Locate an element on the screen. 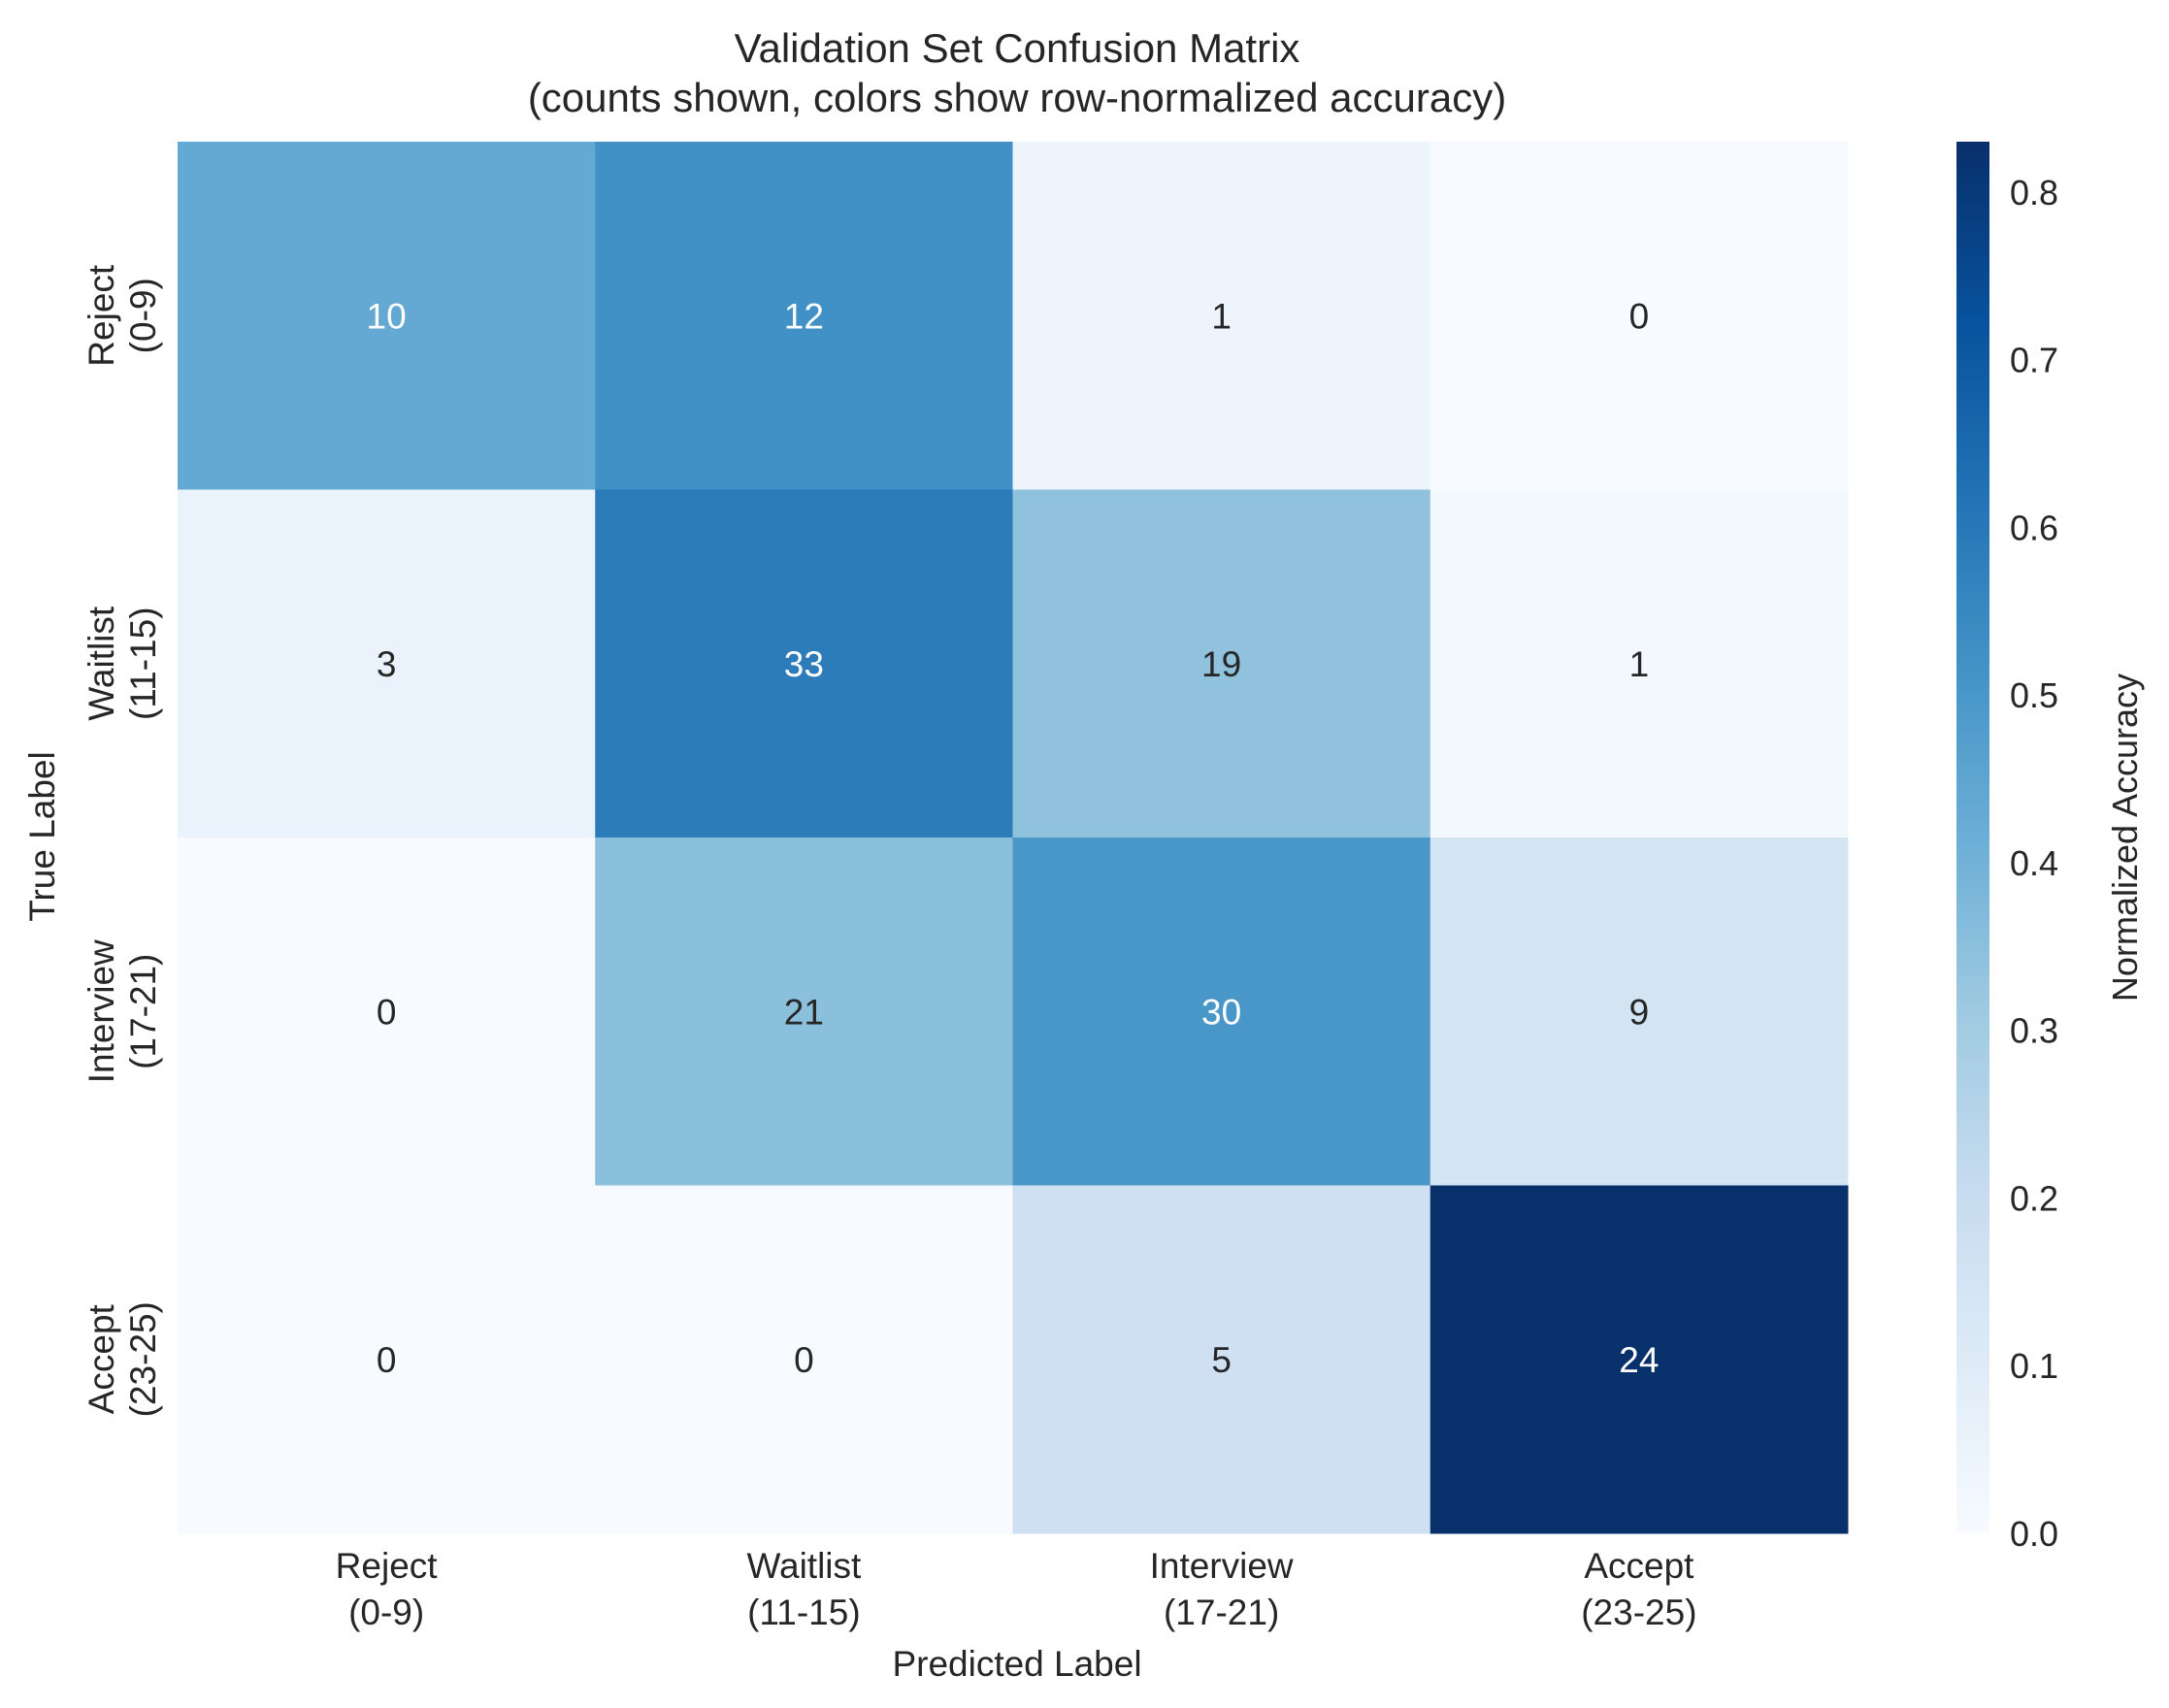 The width and height of the screenshot is (2169, 1708). cell-count-label: 21 is located at coordinates (804, 1012).